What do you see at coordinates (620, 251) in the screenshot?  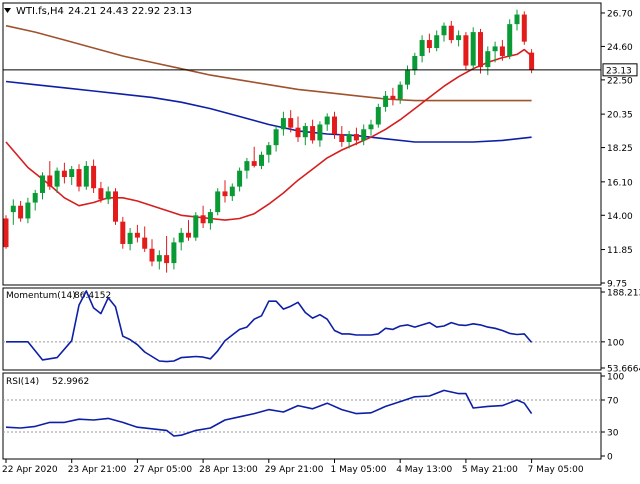 I see `price-tick-label: 11.85` at bounding box center [620, 251].